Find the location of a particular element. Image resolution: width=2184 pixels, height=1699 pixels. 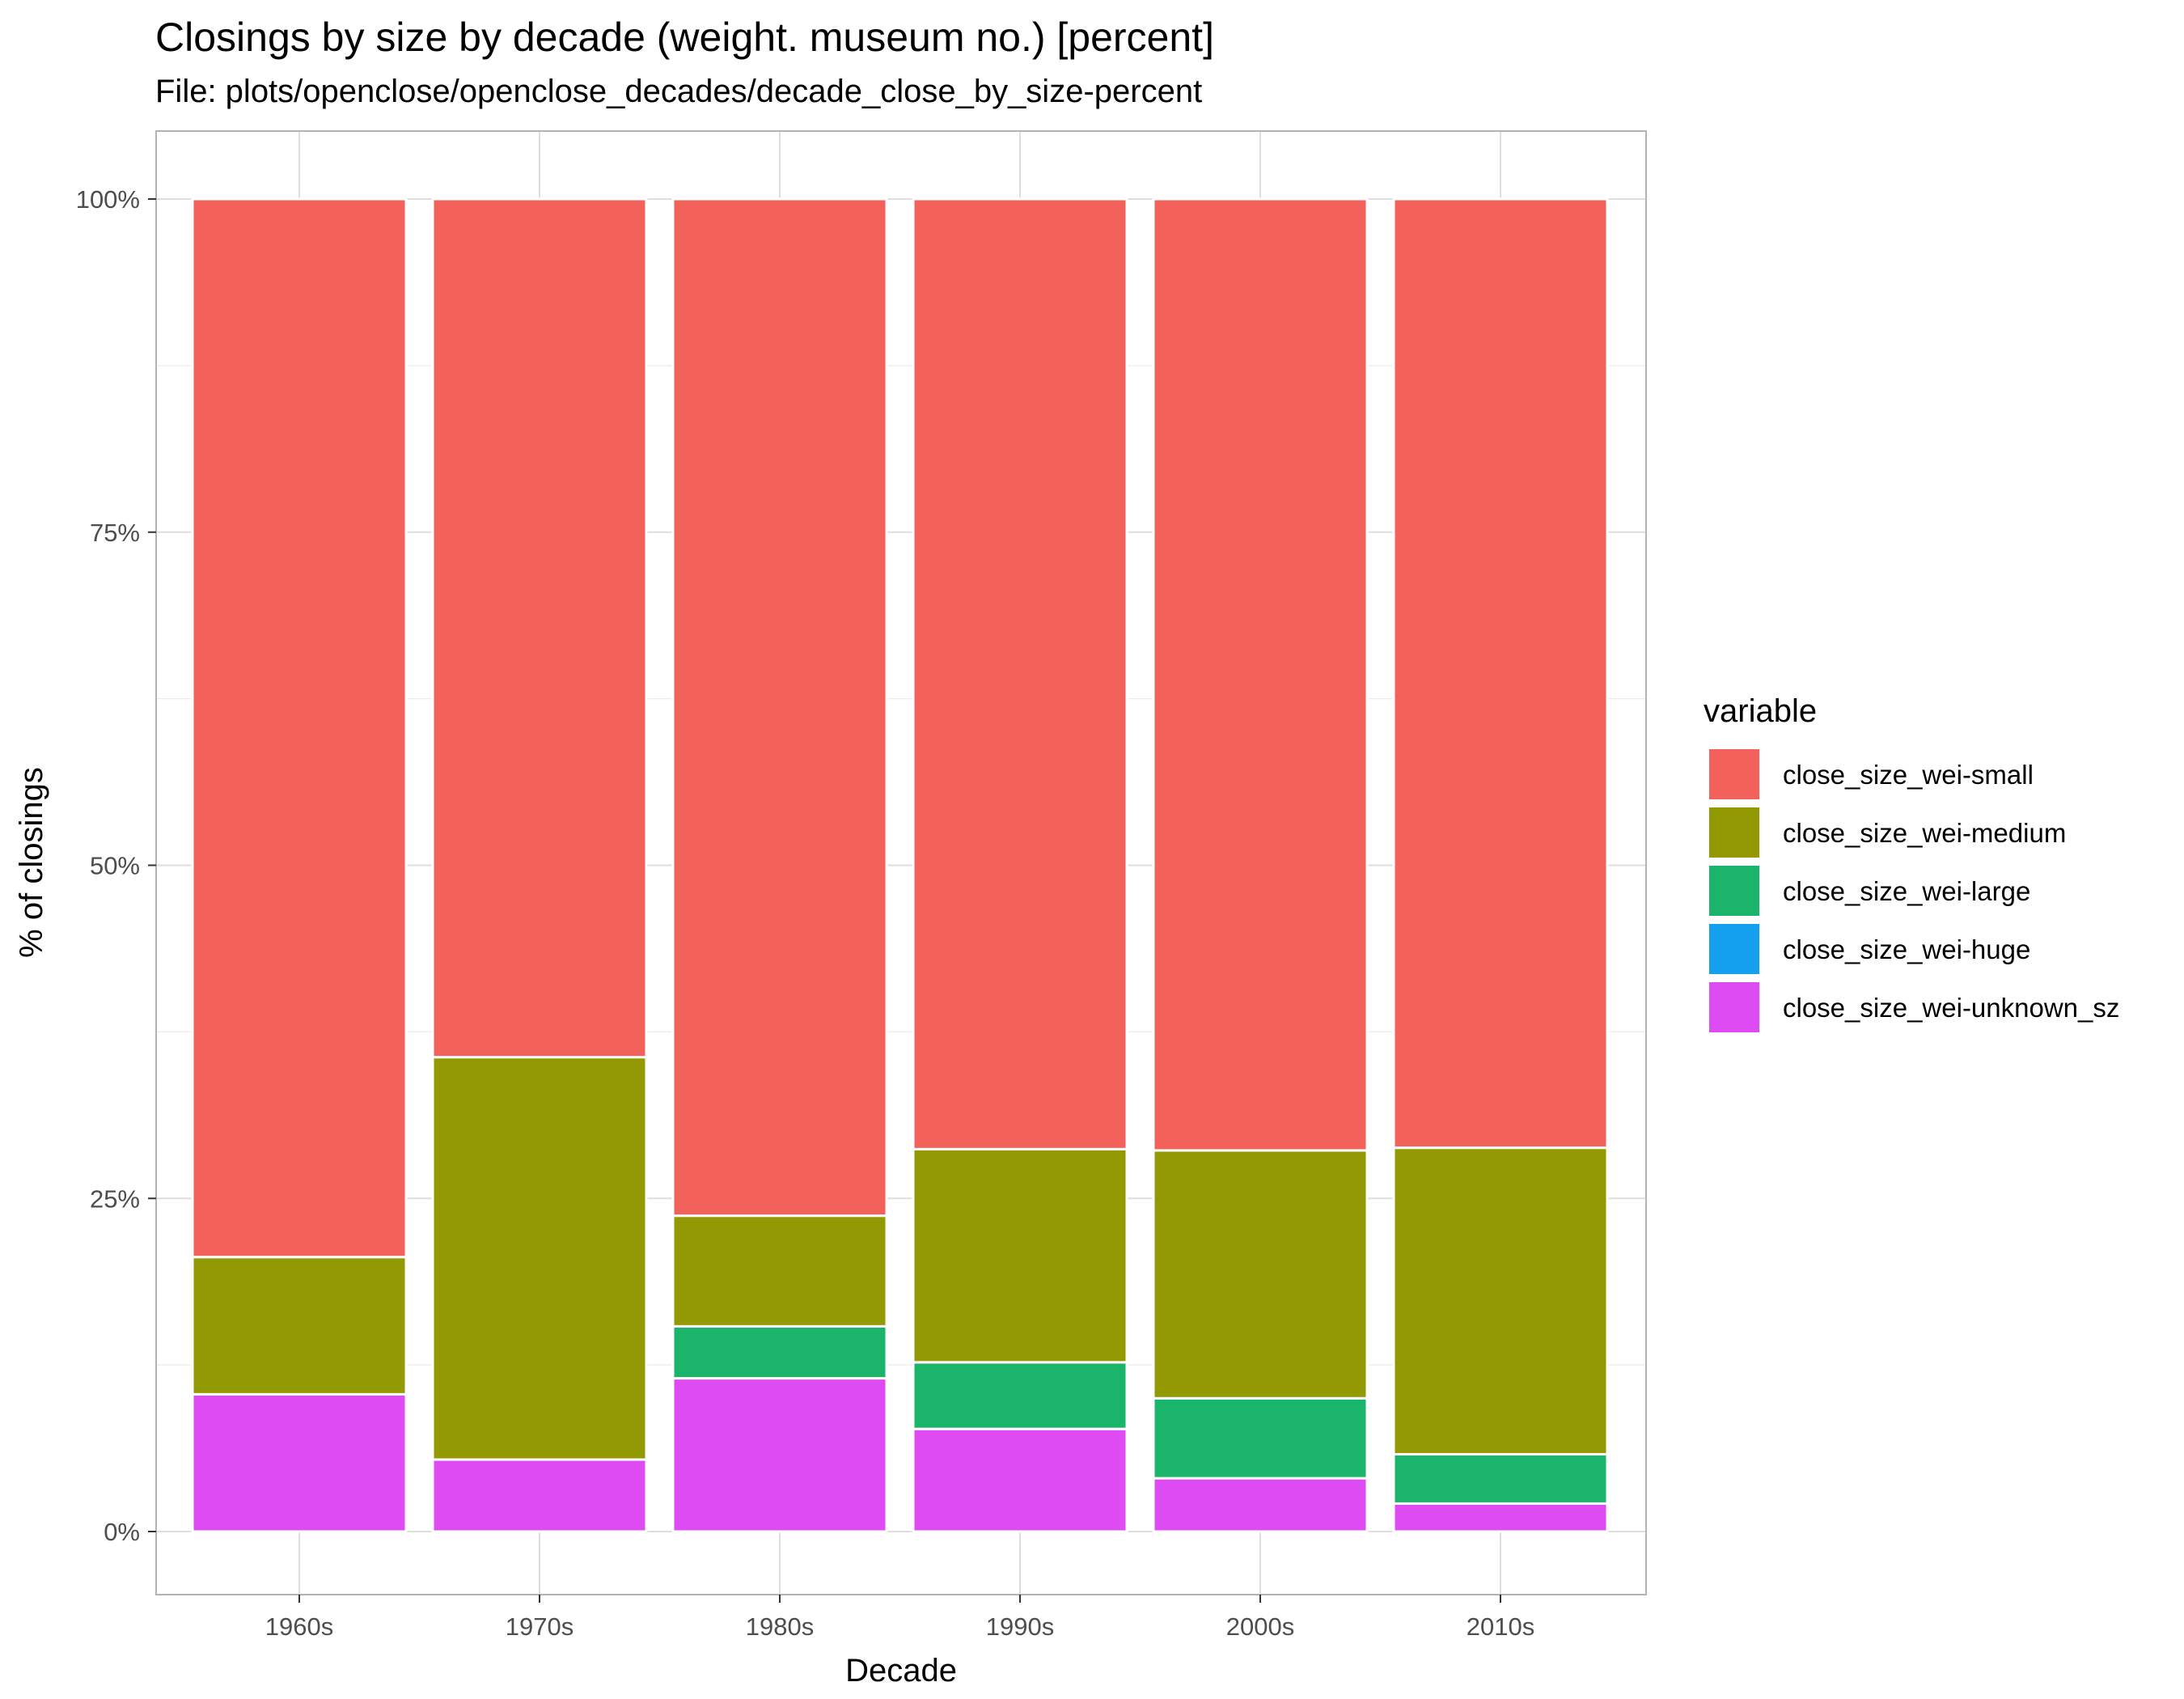

y-axis: 0% 25% 50% 75% 100% is located at coordinates (116, 865).